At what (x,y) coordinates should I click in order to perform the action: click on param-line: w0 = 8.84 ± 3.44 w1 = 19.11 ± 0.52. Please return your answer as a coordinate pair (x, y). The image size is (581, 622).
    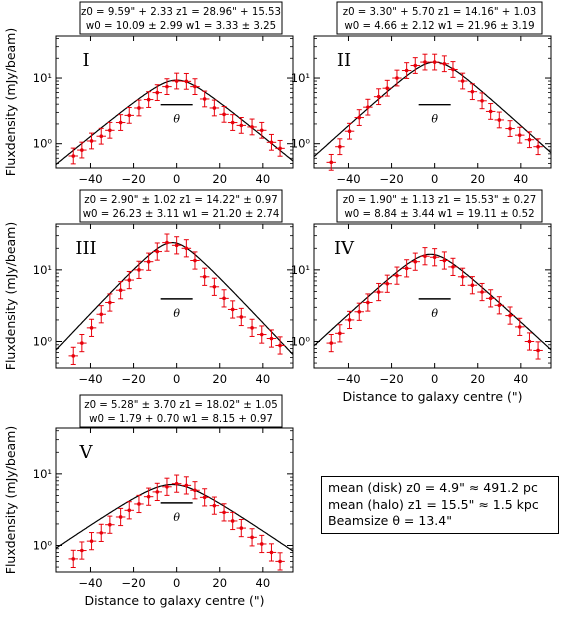
    Looking at the image, I should click on (439, 214).